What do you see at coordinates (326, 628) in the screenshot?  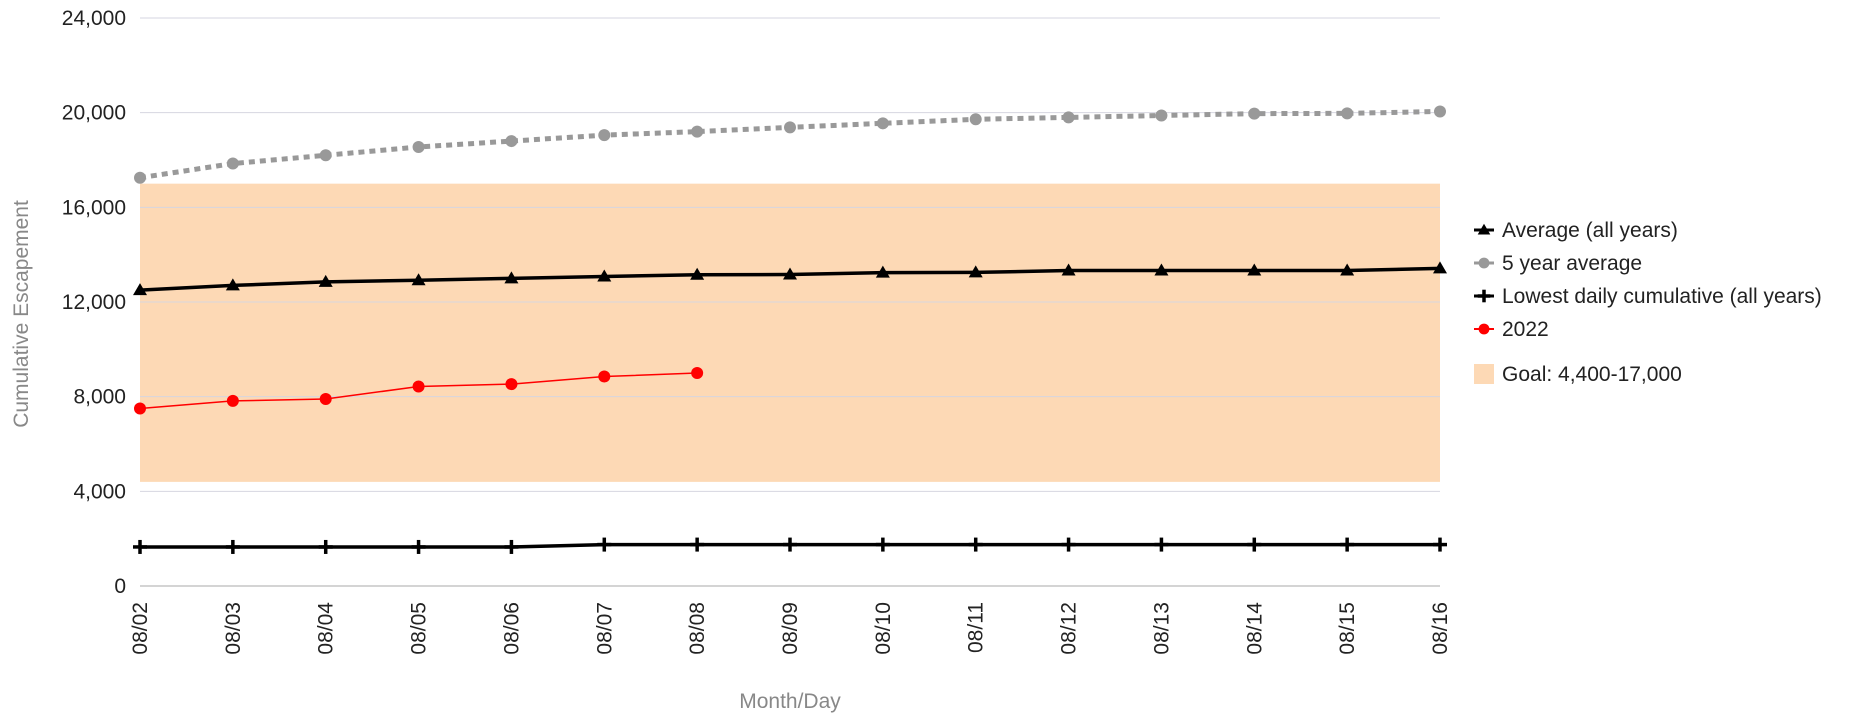 I see `x-tick-label: 08/04` at bounding box center [326, 628].